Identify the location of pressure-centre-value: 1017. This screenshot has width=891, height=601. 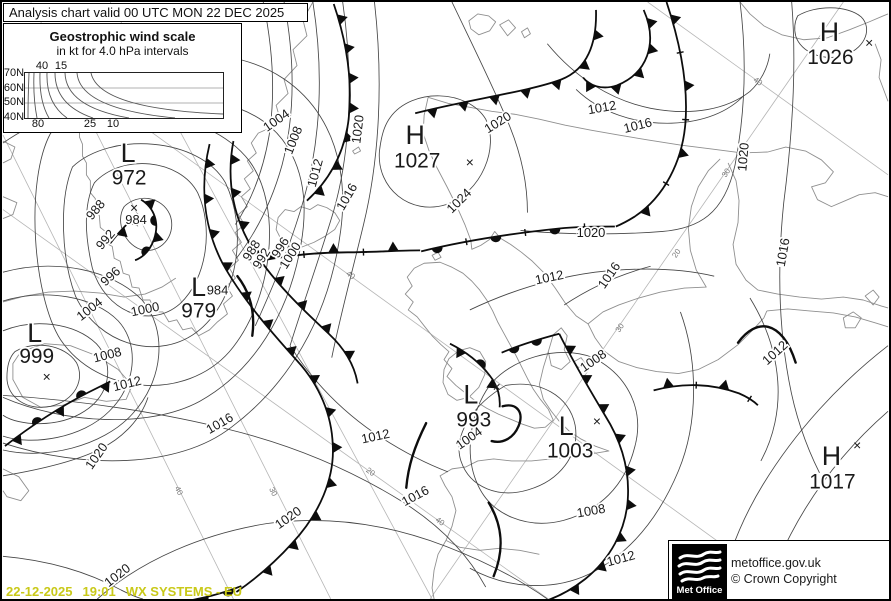
(832, 481).